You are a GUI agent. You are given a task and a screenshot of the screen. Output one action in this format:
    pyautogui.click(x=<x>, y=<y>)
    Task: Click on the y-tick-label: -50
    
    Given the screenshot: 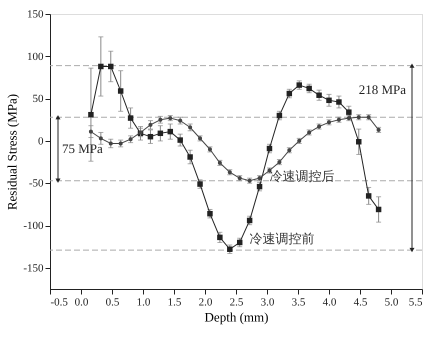 What is the action you would take?
    pyautogui.click(x=36, y=184)
    